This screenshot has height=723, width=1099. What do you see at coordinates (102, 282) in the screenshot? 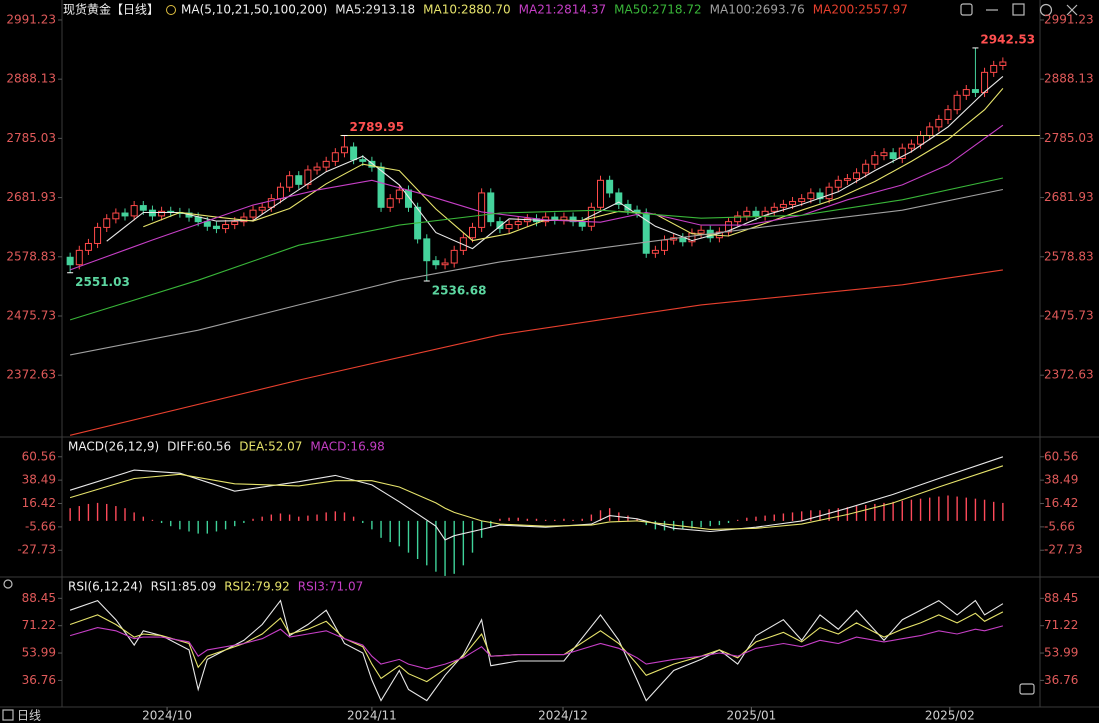
I see `annotation-label: 2551.03` at bounding box center [102, 282].